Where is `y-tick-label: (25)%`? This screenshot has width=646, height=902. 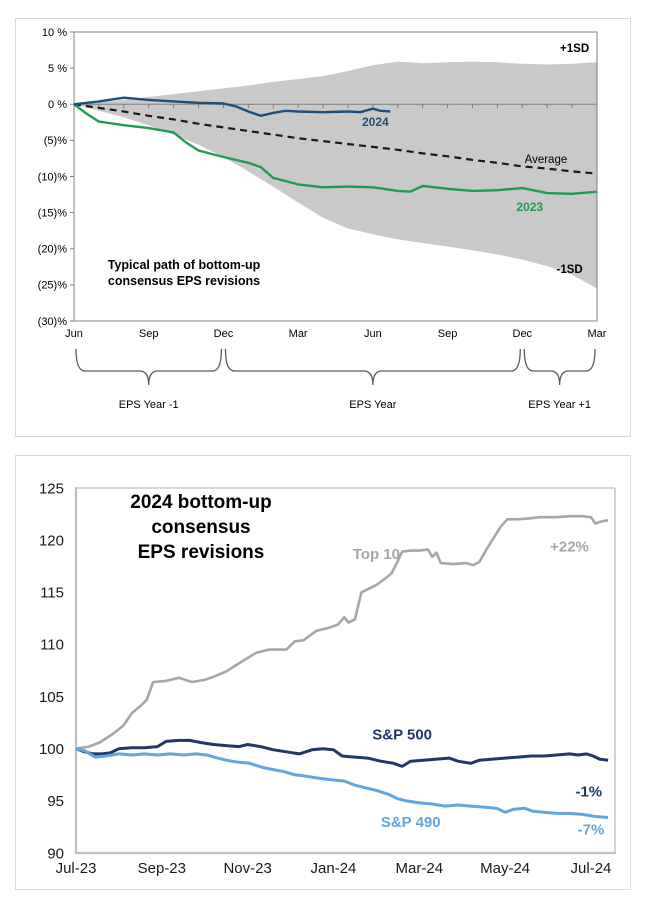
y-tick-label: (25)% is located at coordinates (53, 286).